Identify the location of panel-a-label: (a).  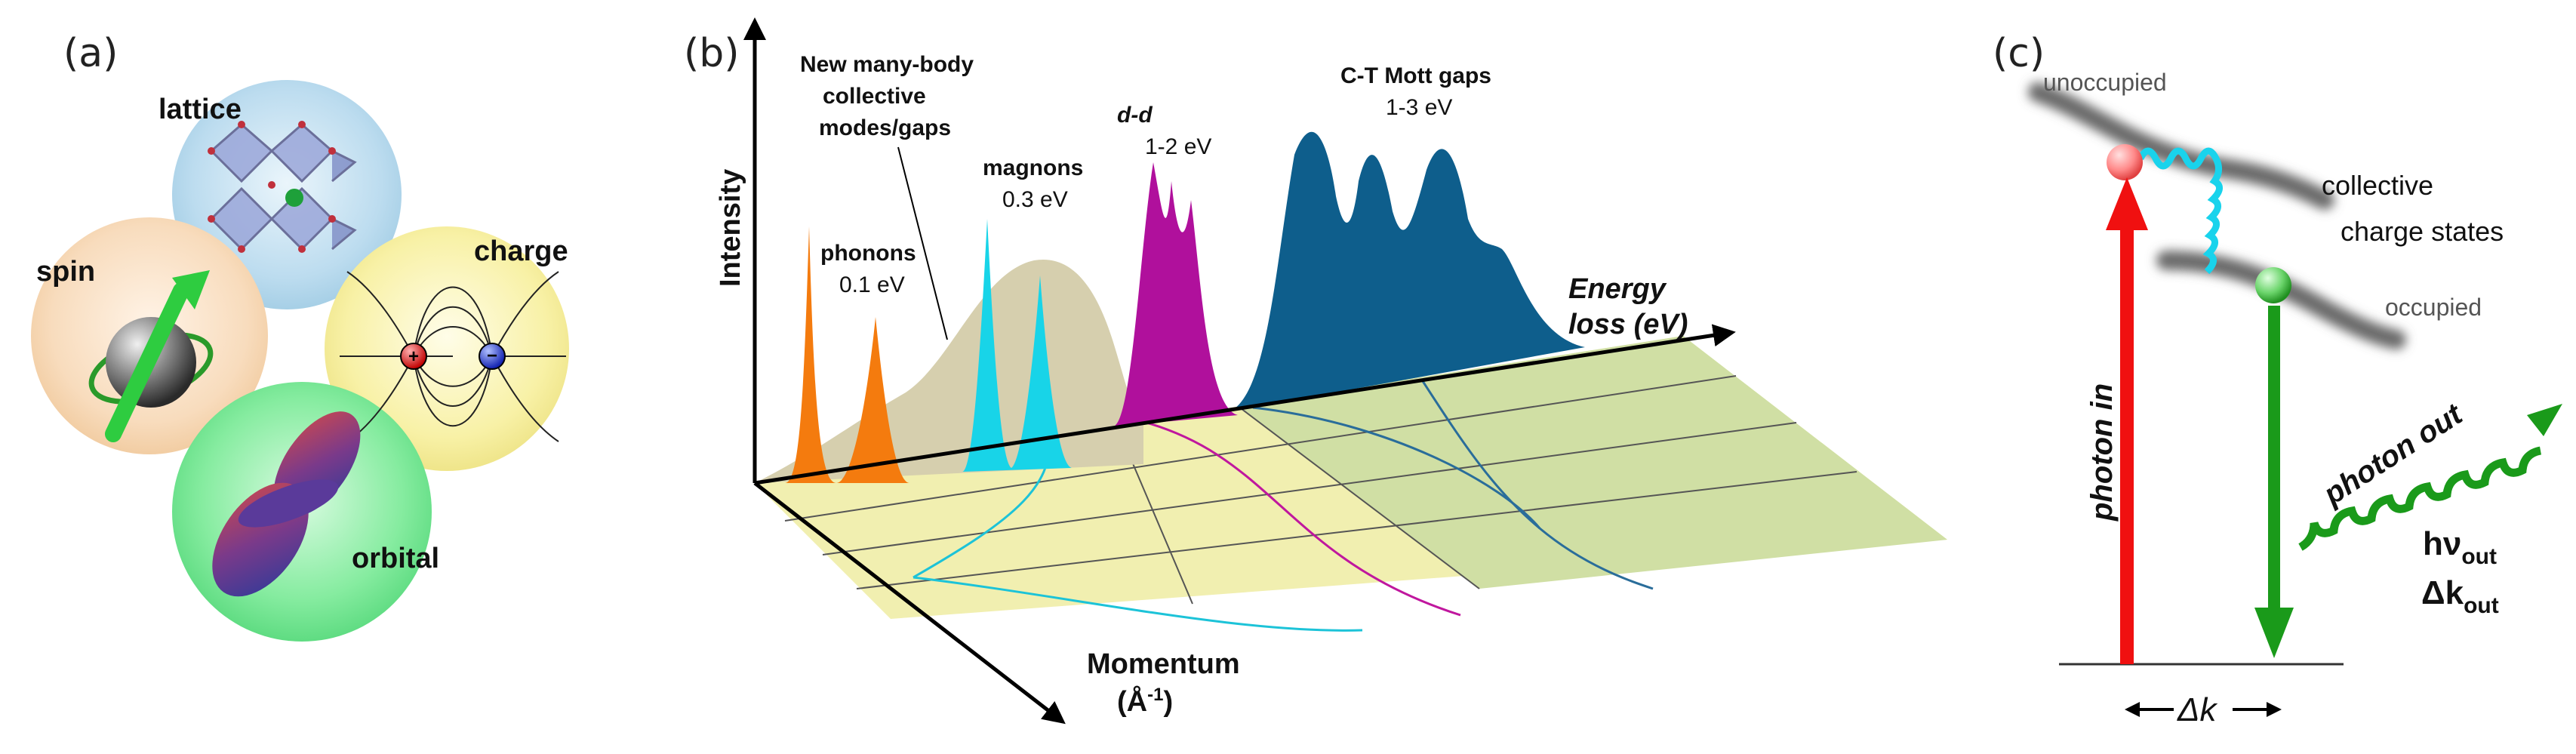
(90, 53).